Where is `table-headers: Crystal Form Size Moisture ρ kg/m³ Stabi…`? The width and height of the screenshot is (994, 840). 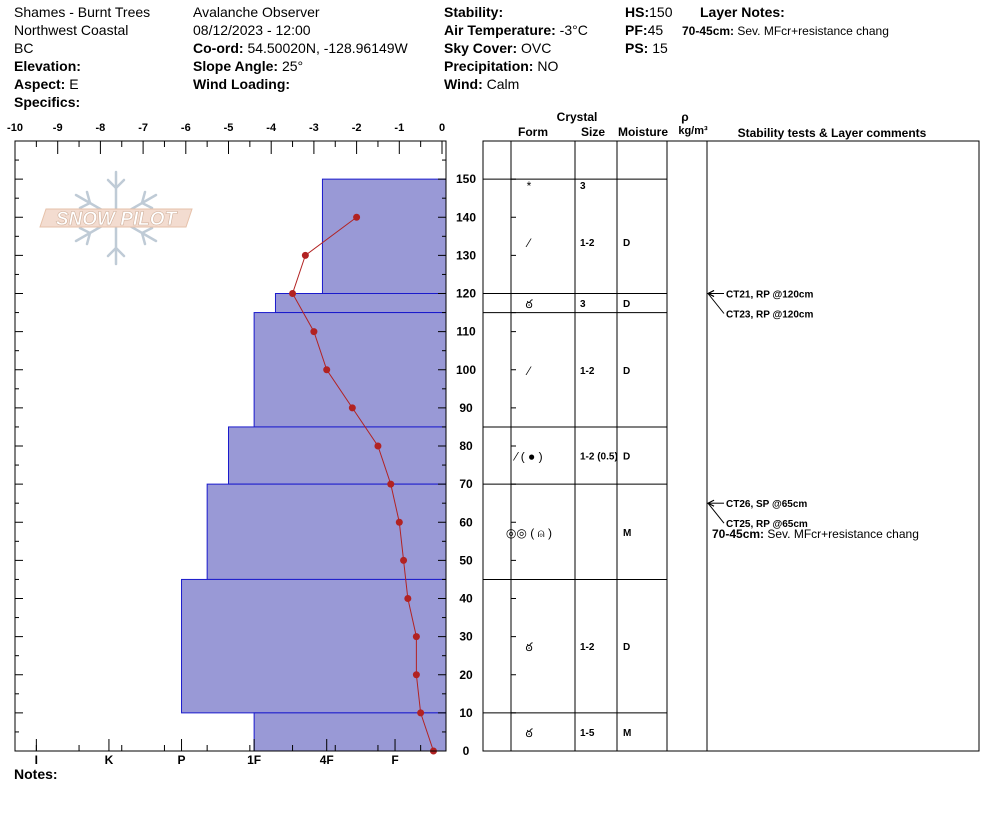
table-headers: Crystal Form Size Moisture ρ kg/m³ Stabi… is located at coordinates (722, 125).